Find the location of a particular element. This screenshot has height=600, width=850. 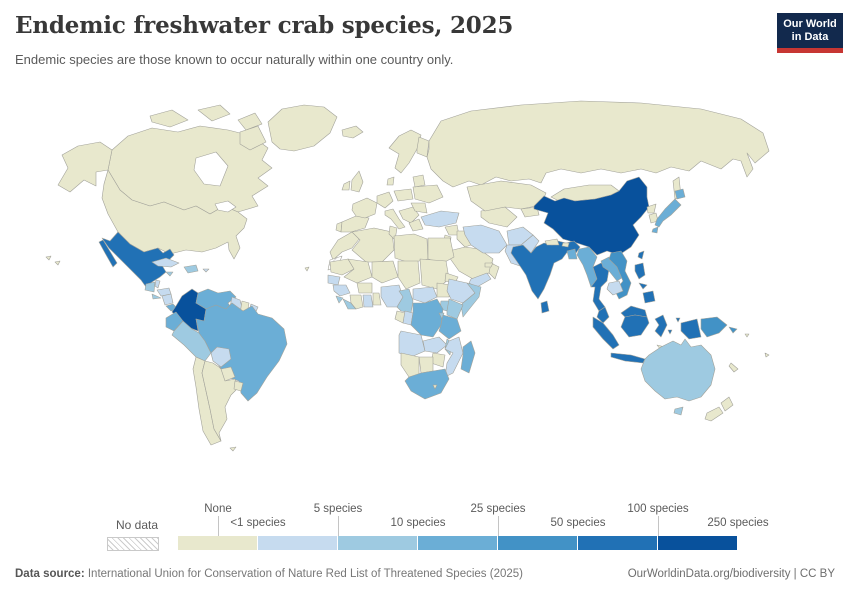

country-brazil: Brazil is located at coordinates (241, 352).